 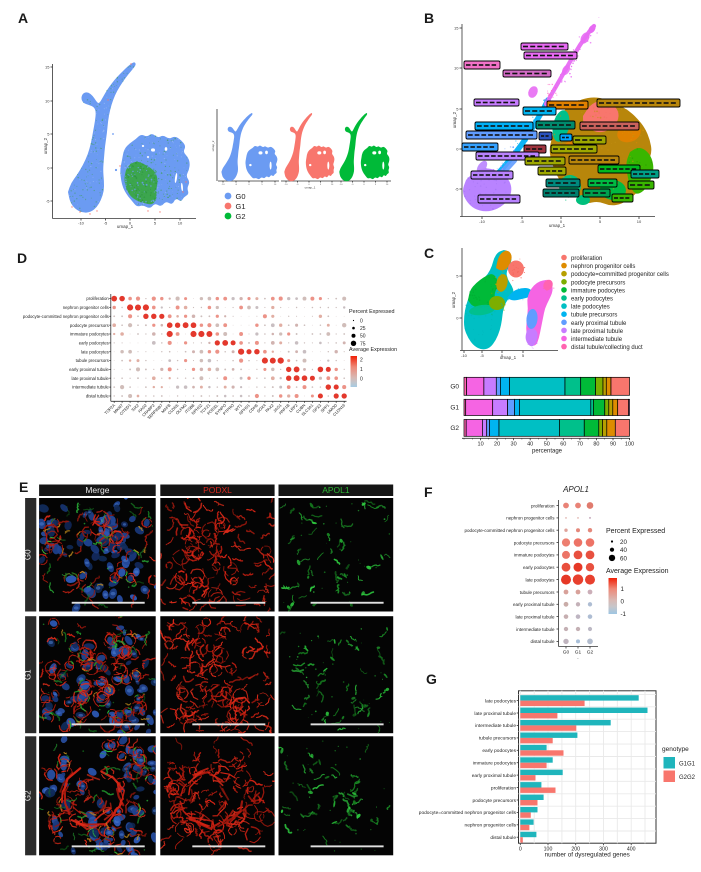 I want to click on svg-text: PAX2, so click(x=269, y=407).